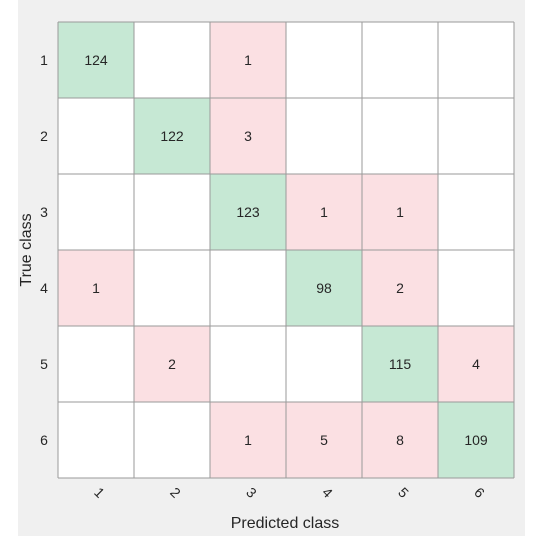  I want to click on x-axis-label: Predicted class, so click(285, 523).